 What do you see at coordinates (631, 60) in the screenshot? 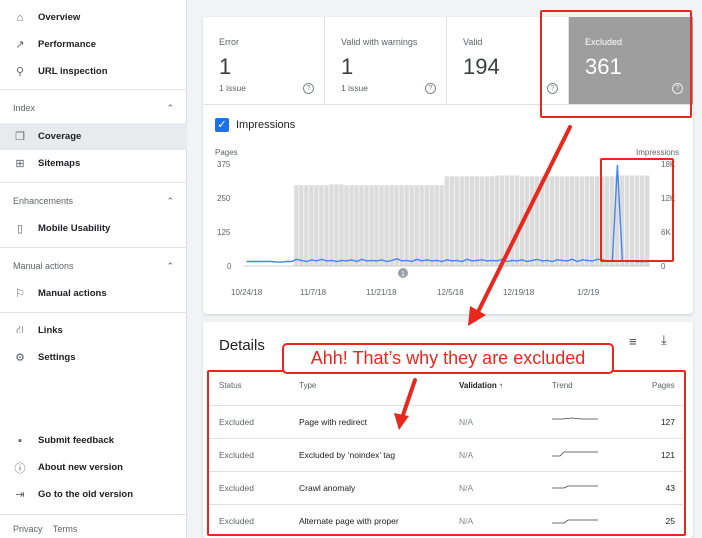
I see `stat-excluded: Excluded 361 ?` at bounding box center [631, 60].